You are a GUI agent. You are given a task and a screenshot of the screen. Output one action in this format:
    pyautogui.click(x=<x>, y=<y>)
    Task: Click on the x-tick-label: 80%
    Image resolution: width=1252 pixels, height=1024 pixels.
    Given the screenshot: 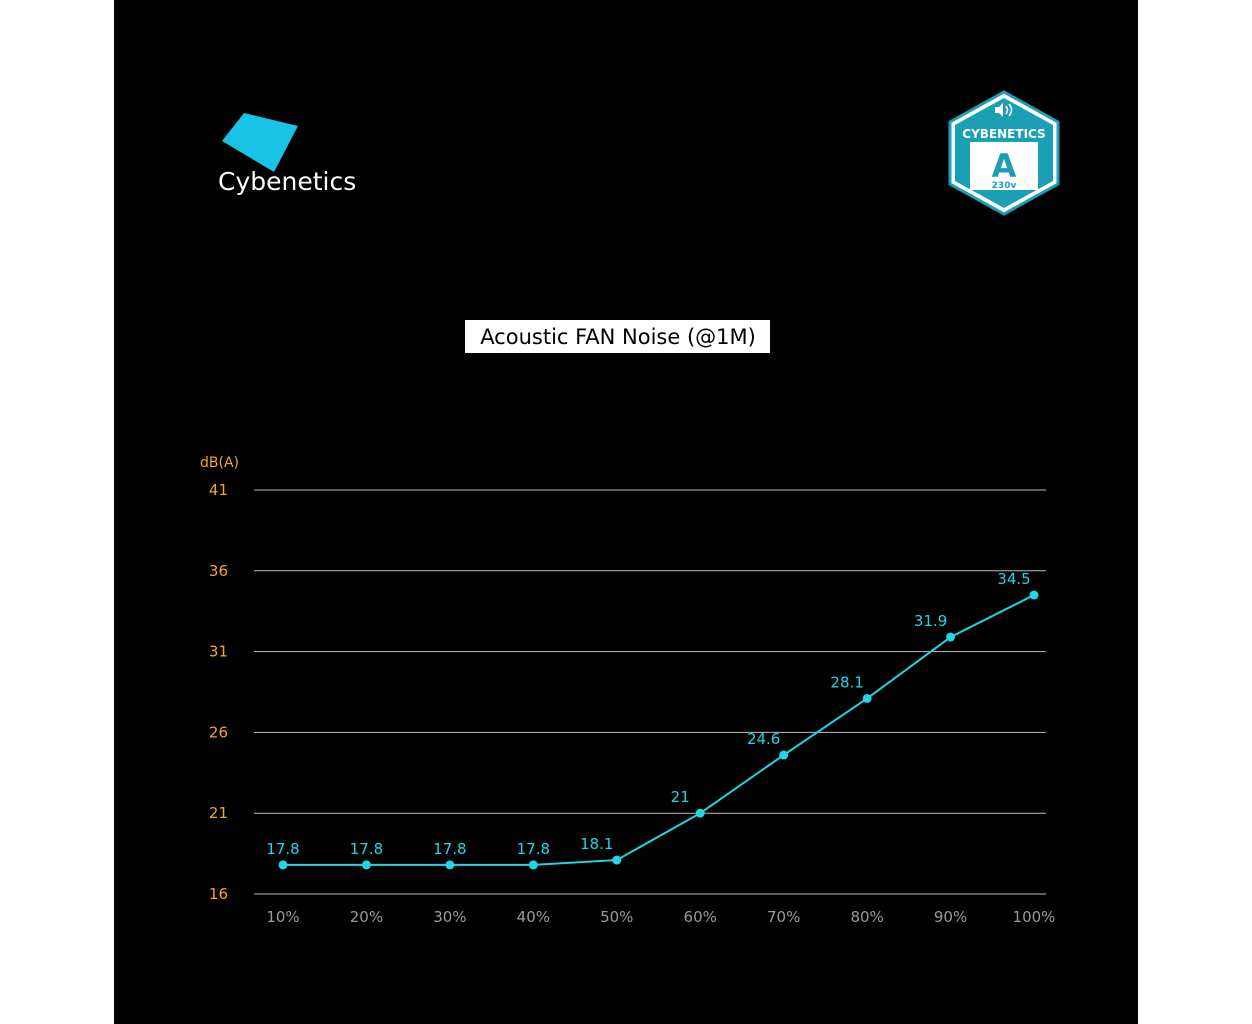 What is the action you would take?
    pyautogui.click(x=866, y=917)
    